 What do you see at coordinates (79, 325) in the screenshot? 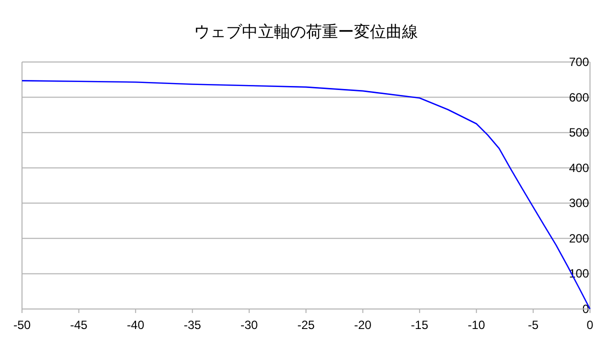
I see `x-tick-label: -45` at bounding box center [79, 325].